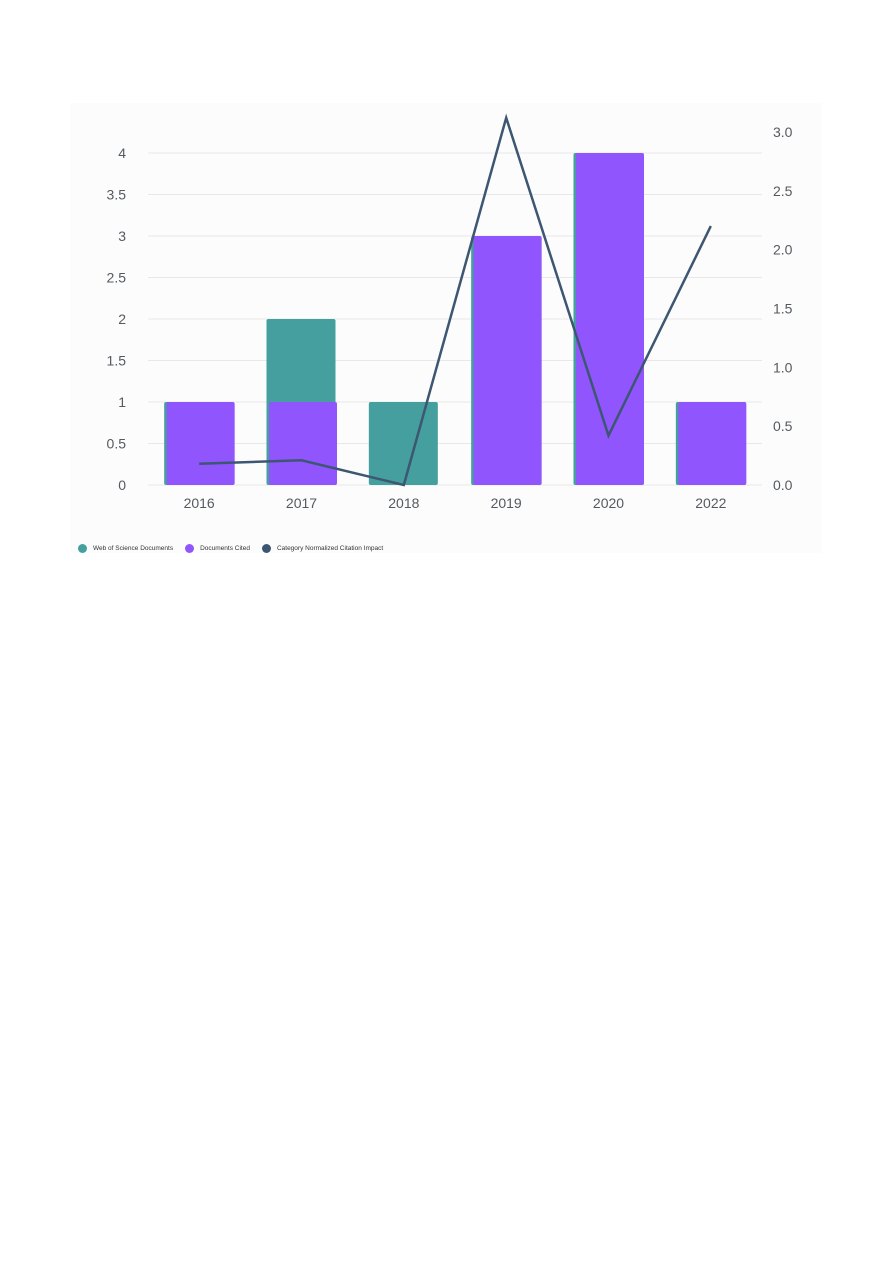  What do you see at coordinates (122, 153) in the screenshot?
I see `y-left-tick-label: 4` at bounding box center [122, 153].